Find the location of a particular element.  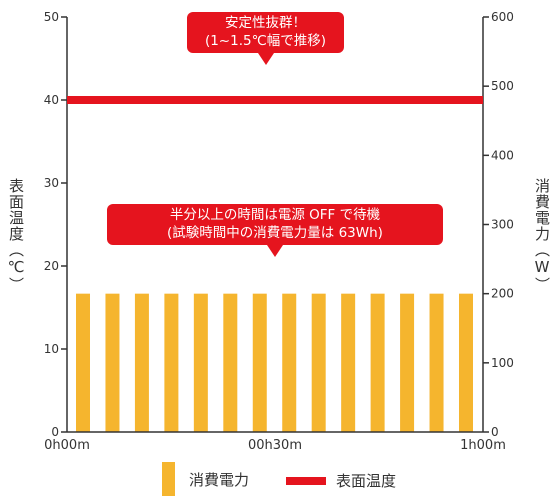

legend-swatch-power is located at coordinates (168, 479).